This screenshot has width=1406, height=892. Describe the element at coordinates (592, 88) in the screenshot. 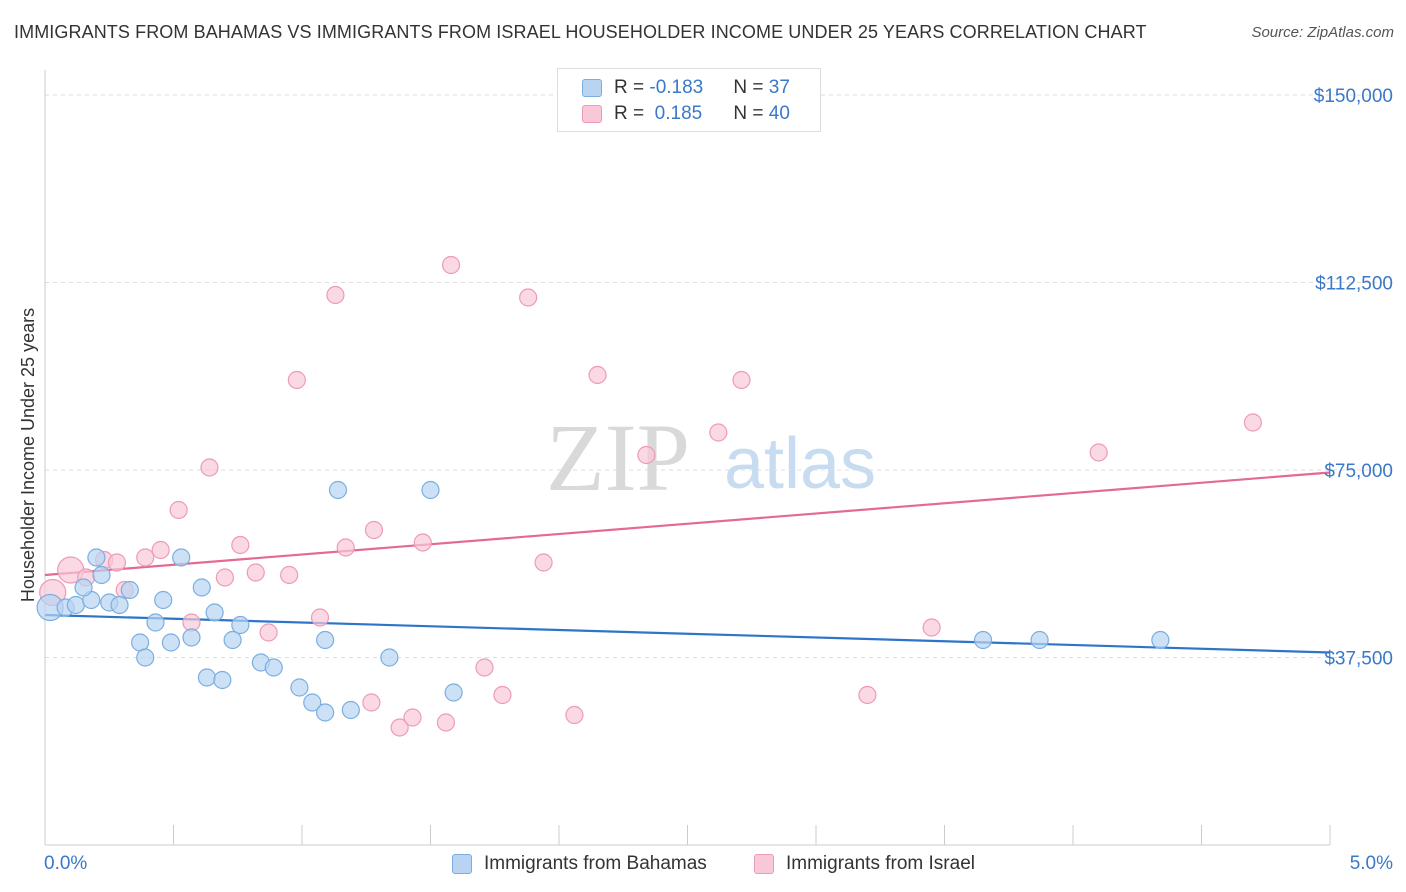

I see `bahamas-swatch` at that location.